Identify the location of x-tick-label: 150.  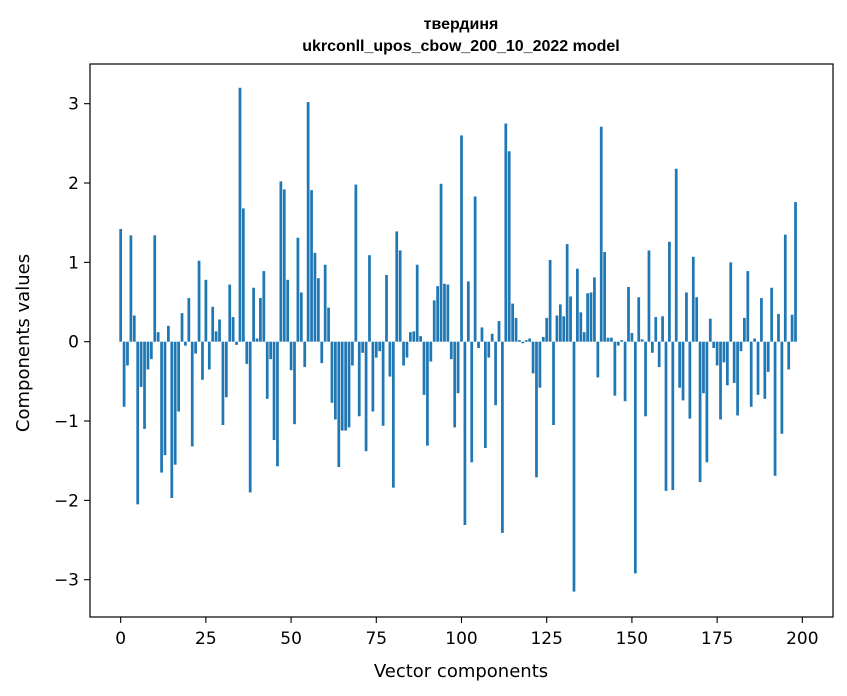
(632, 639).